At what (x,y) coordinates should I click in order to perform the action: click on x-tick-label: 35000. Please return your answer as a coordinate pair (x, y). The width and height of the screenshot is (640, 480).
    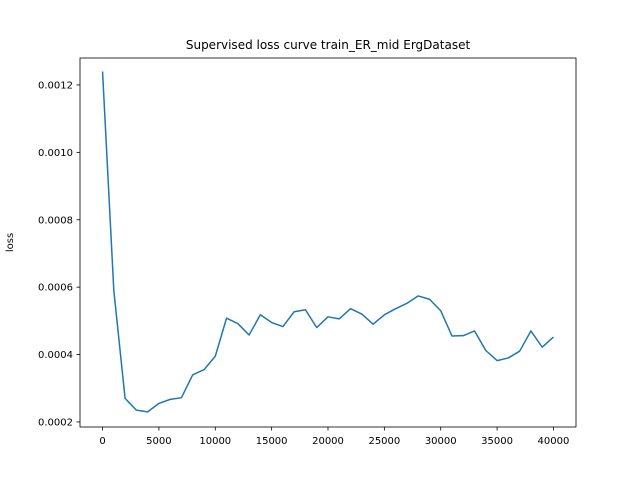
    Looking at the image, I should click on (497, 441).